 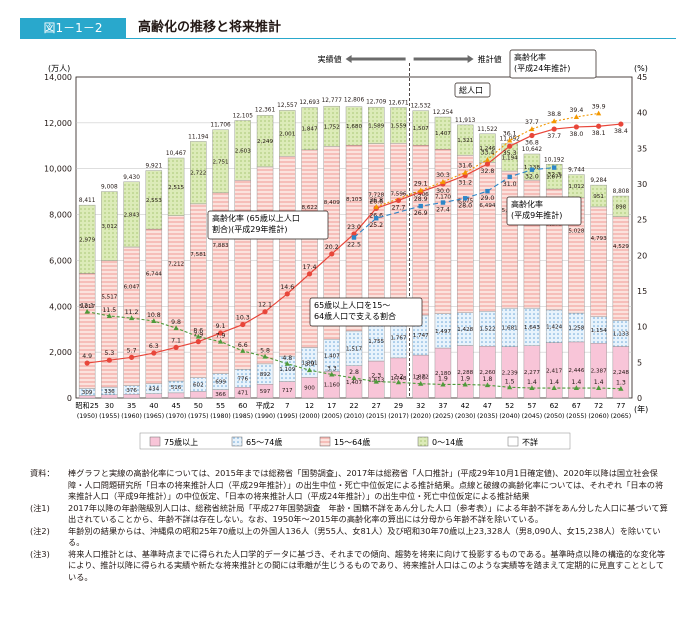 What do you see at coordinates (310, 208) in the screenshot?
I see `bar-label-15-64: 8,622` at bounding box center [310, 208].